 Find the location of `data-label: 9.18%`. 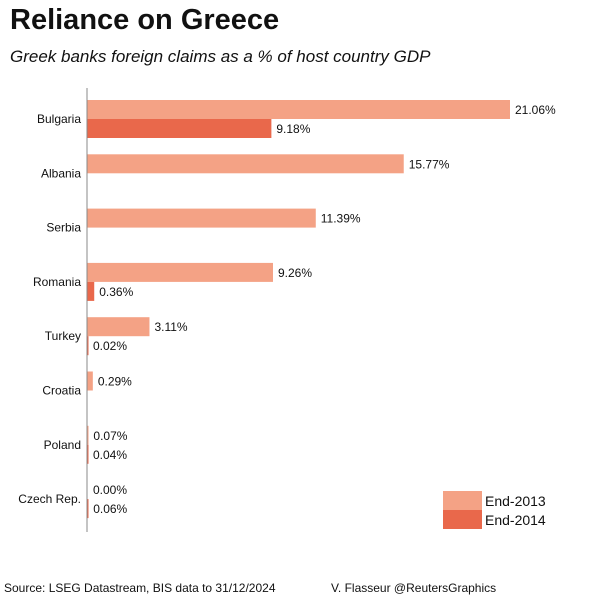

data-label: 9.18% is located at coordinates (293, 129).